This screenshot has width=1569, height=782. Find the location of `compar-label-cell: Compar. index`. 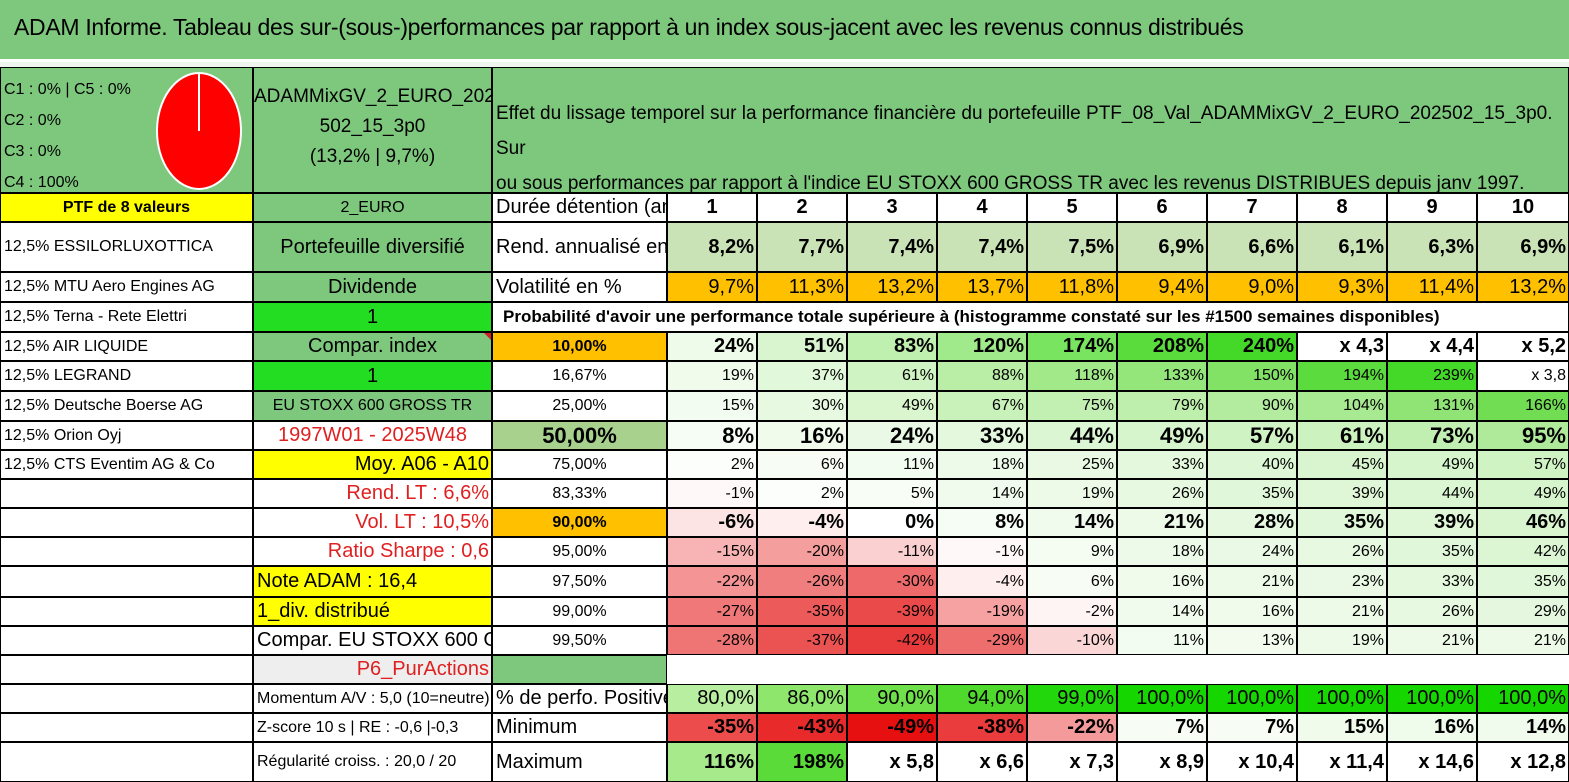

compar-label-cell: Compar. index is located at coordinates (372, 346).